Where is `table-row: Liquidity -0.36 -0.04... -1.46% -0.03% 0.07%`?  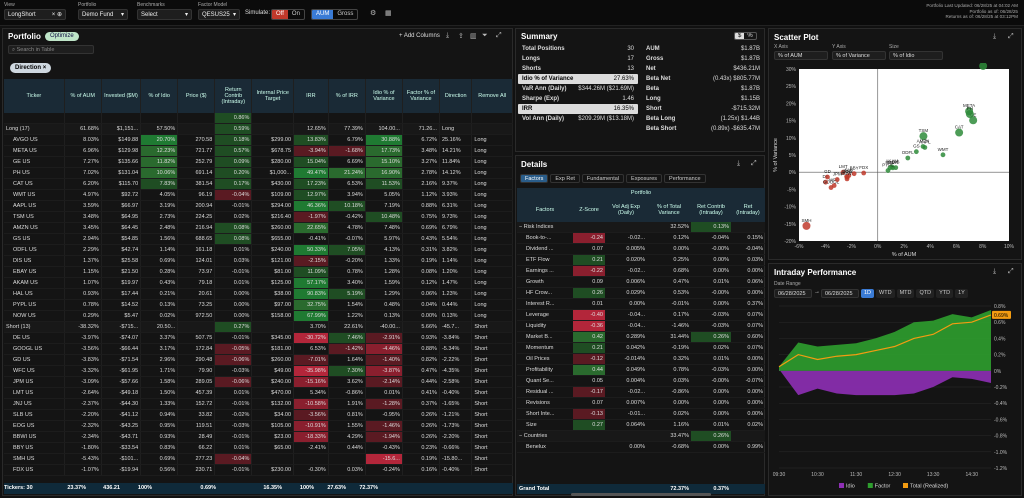 table-row: Liquidity -0.36 -0.04... -1.46% -0.03% 0.07% is located at coordinates (641, 326).